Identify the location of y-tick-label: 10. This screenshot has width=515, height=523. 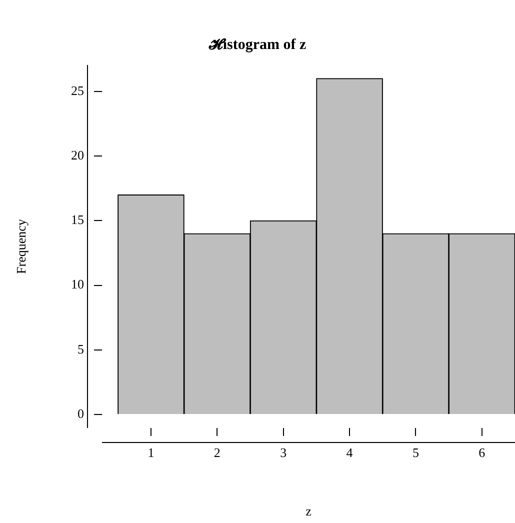
(77, 284).